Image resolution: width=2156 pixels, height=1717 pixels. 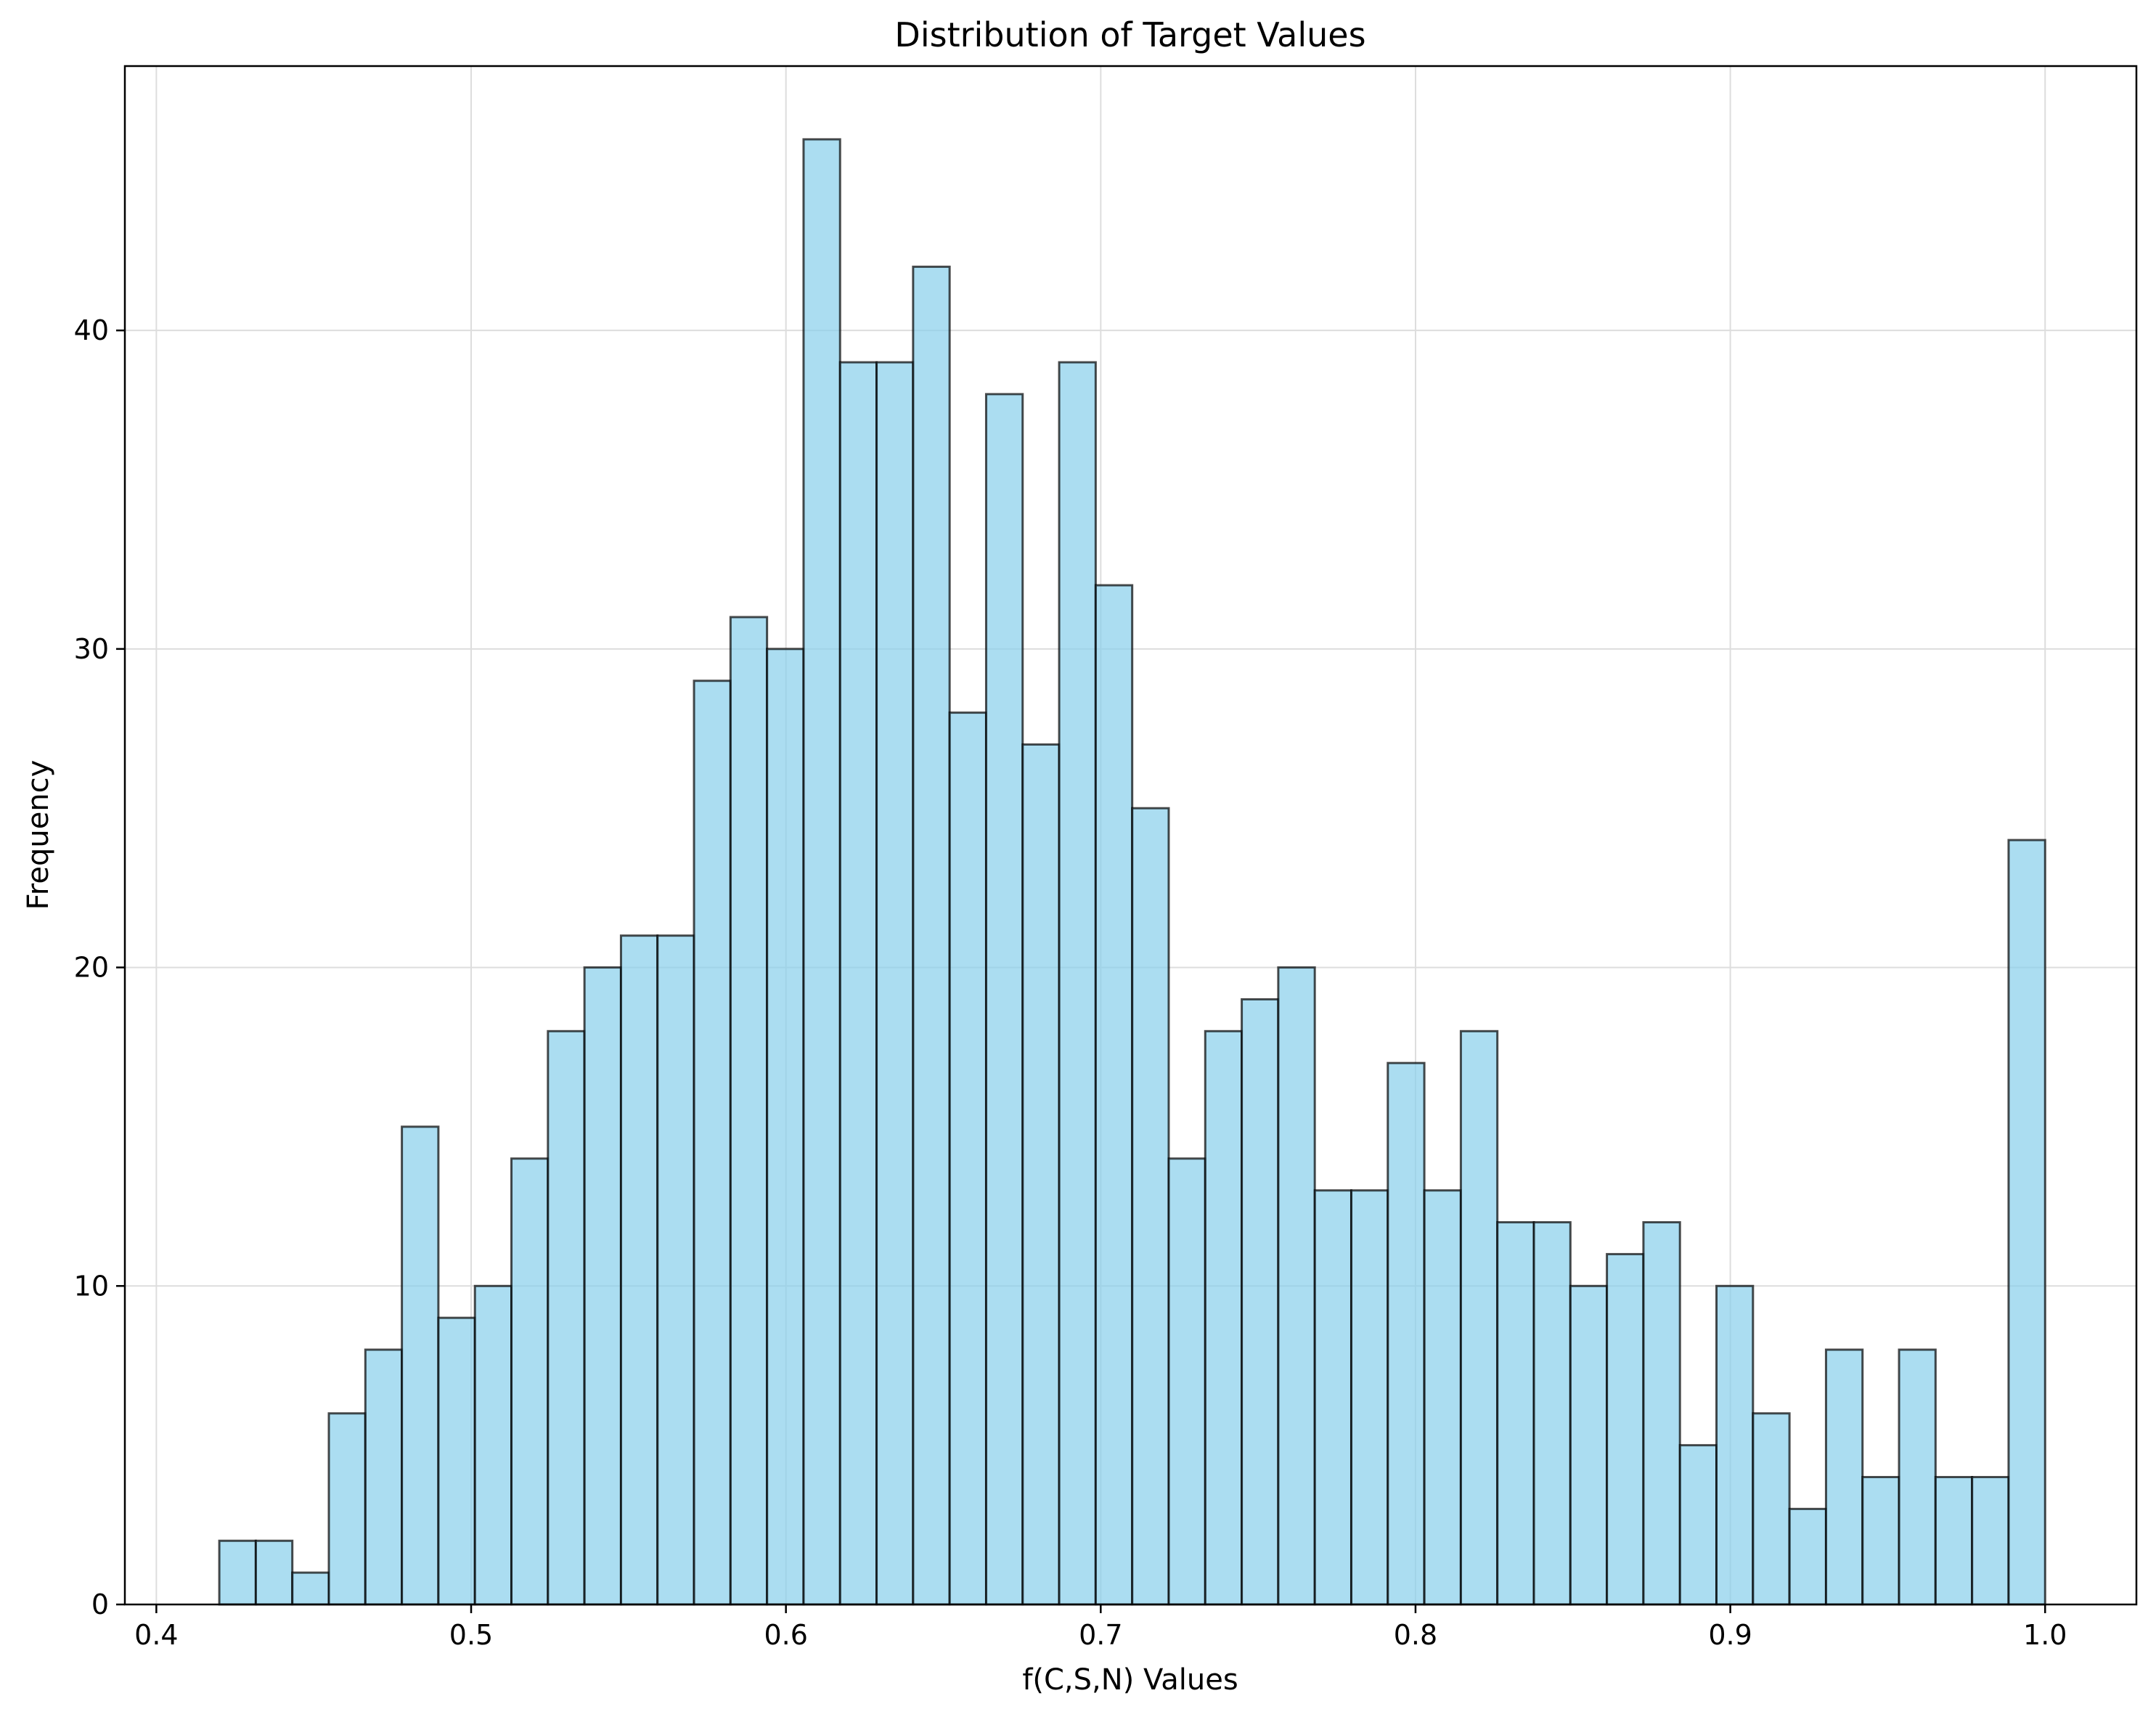 What do you see at coordinates (39, 835) in the screenshot?
I see `y-axis-title: Frequency` at bounding box center [39, 835].